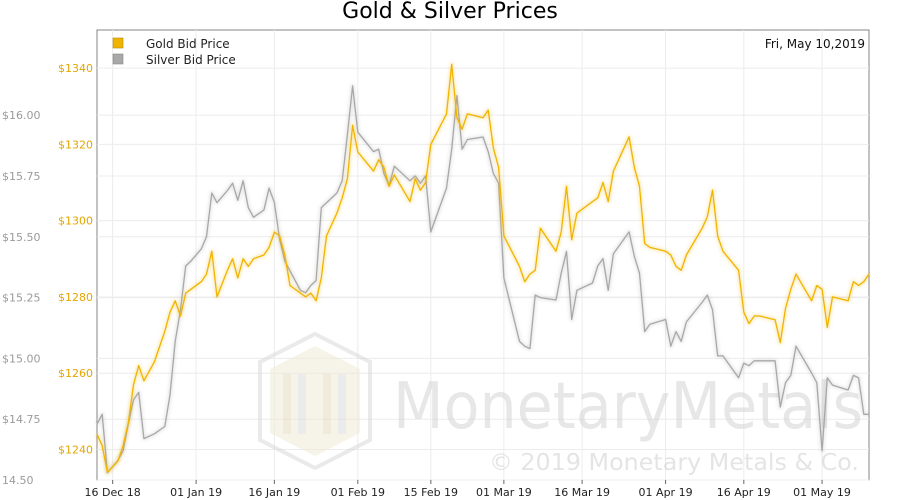 The height and width of the screenshot is (500, 900). What do you see at coordinates (75, 373) in the screenshot?
I see `gold-tick-label: $1260` at bounding box center [75, 373].